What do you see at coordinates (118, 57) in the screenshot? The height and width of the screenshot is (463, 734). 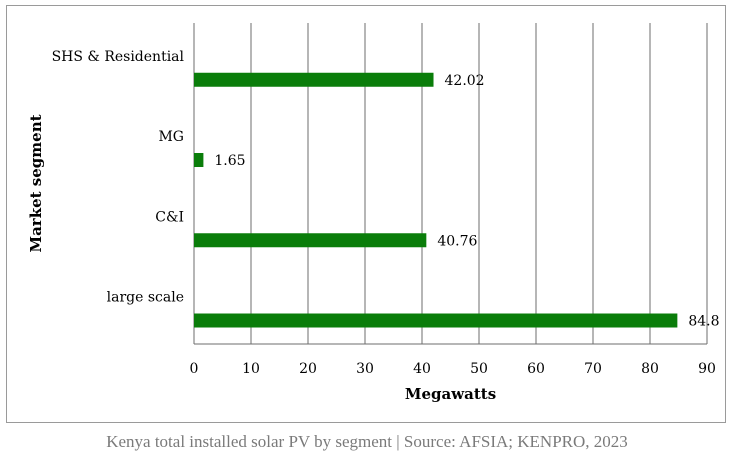 I see `category-label-0: SHS & Residential` at bounding box center [118, 57].